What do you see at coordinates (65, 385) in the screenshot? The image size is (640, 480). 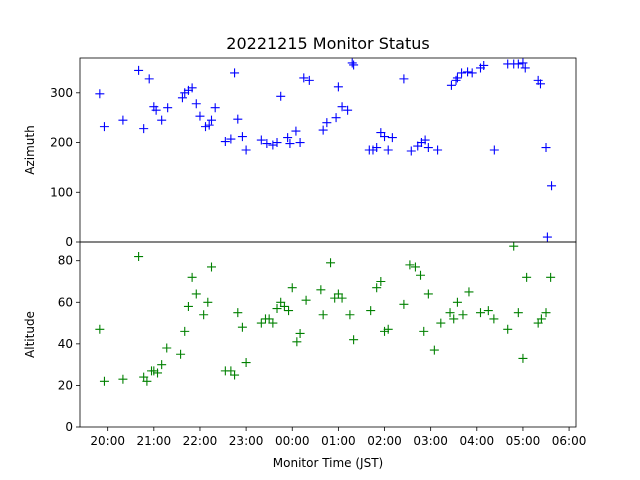 I see `altitude-ytick-label: 20` at bounding box center [65, 385].